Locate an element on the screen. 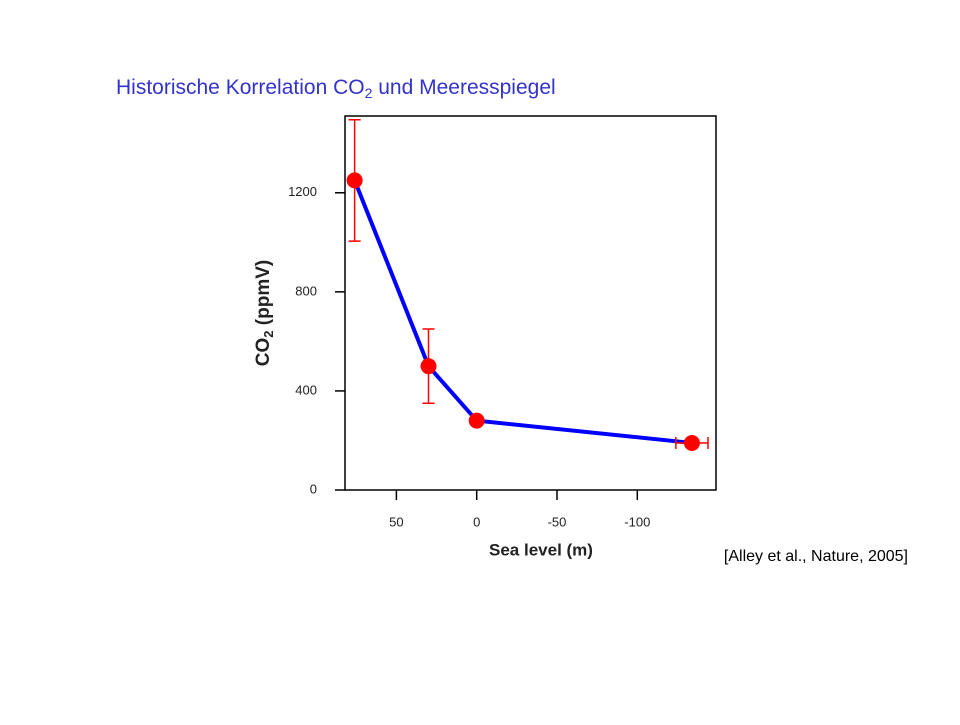  x-tick-label: -100 is located at coordinates (637, 521).